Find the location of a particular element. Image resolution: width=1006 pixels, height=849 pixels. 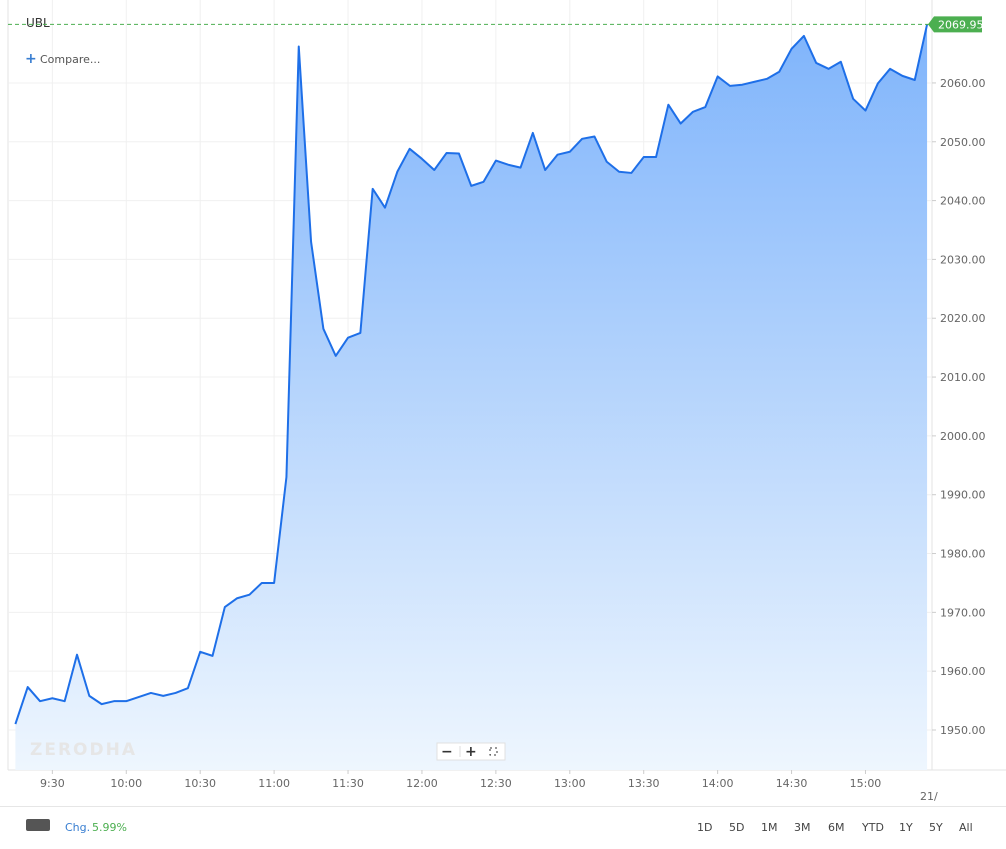

range-button: 5D is located at coordinates (737, 827).